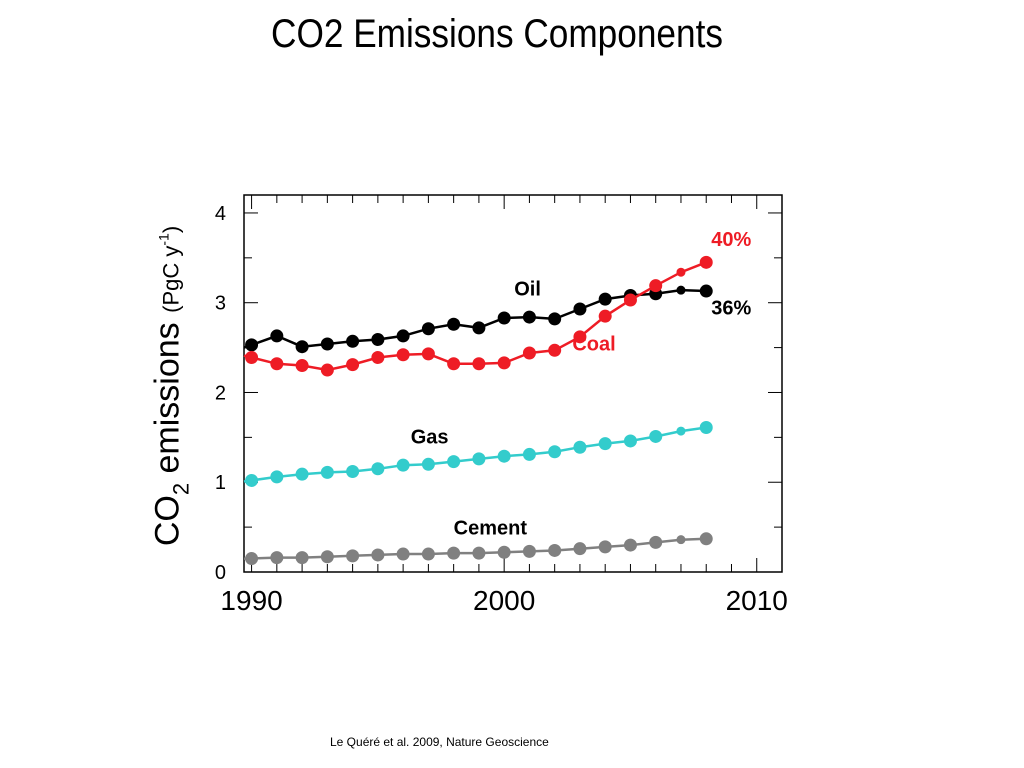  What do you see at coordinates (220, 214) in the screenshot?
I see `y-tick-label: 4` at bounding box center [220, 214].